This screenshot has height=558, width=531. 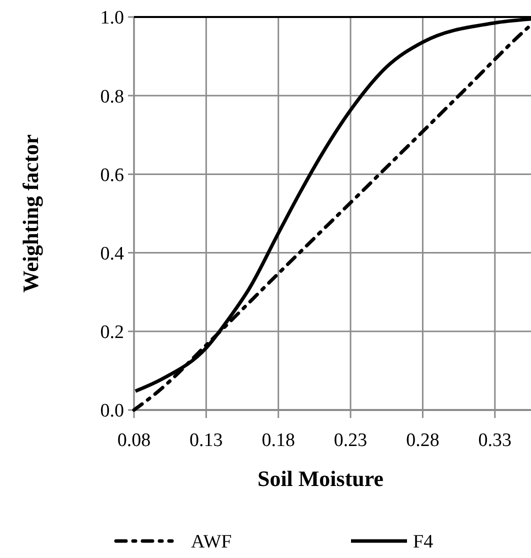 I want to click on x-tick-label: 0.23, so click(x=351, y=440).